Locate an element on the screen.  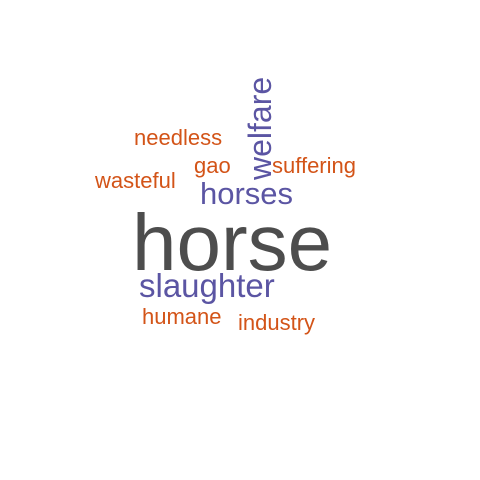
word-industry: industry is located at coordinates (277, 322).